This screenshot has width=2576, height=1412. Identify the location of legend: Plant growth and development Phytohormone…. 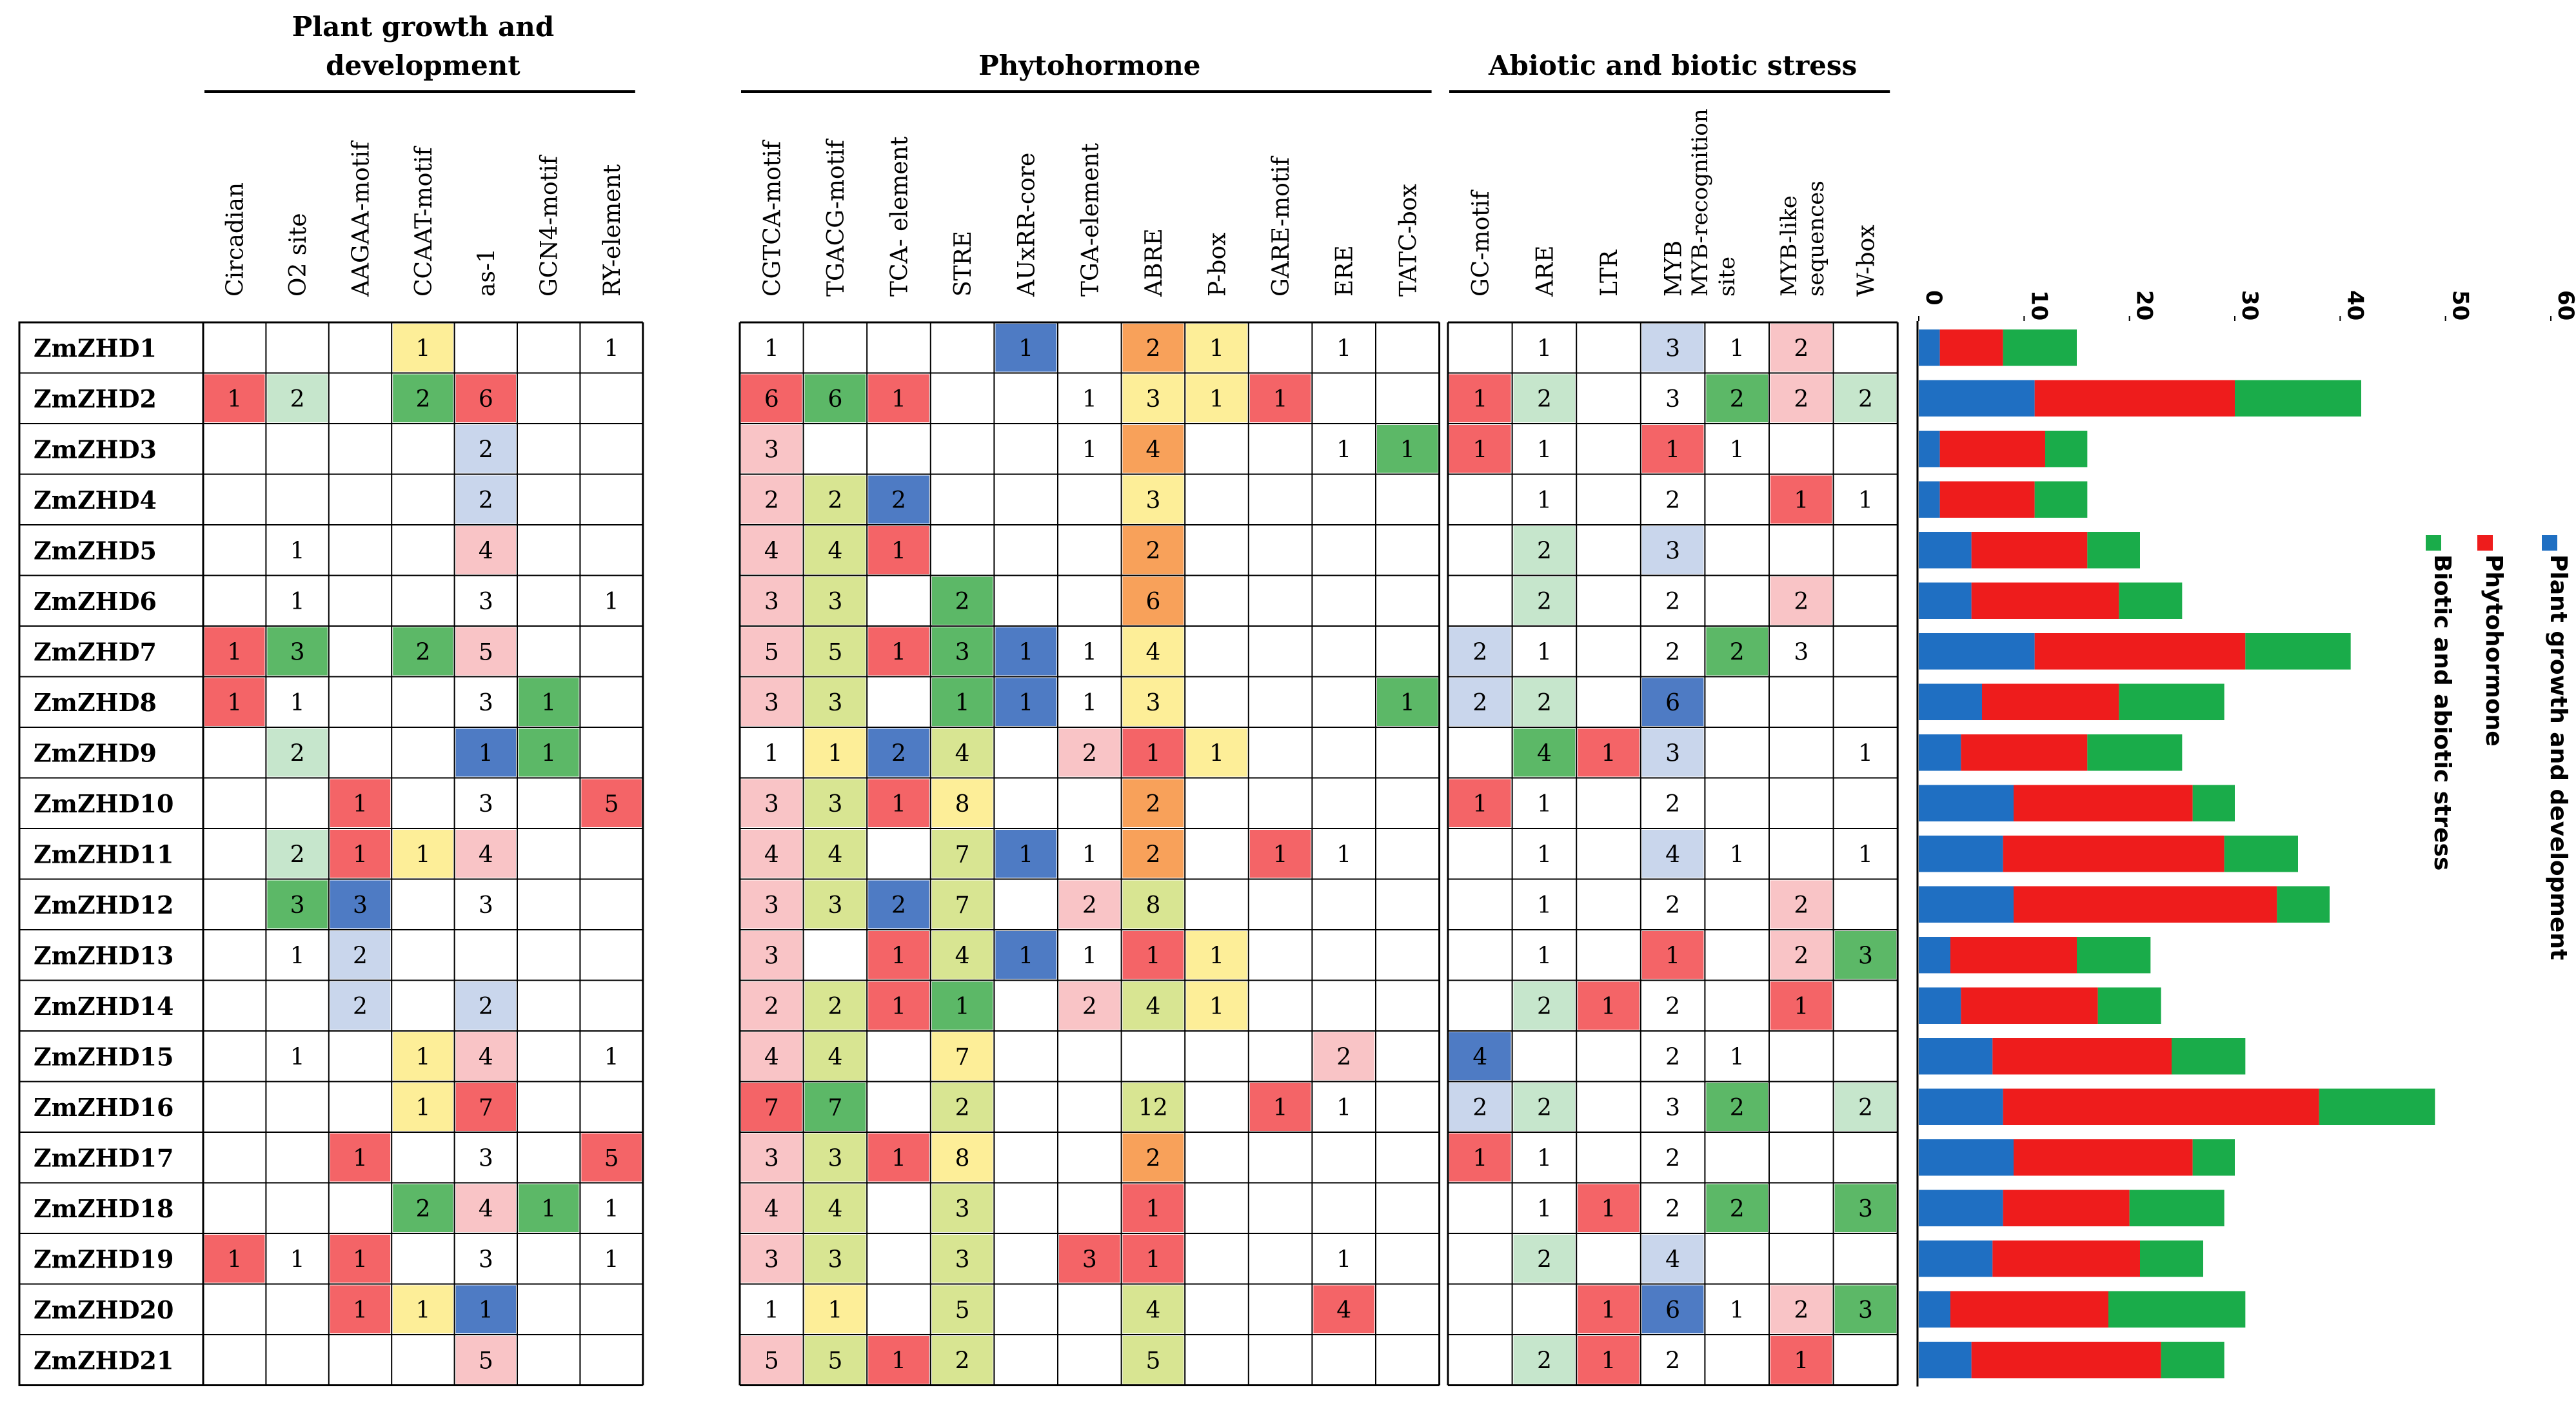
(2498, 747).